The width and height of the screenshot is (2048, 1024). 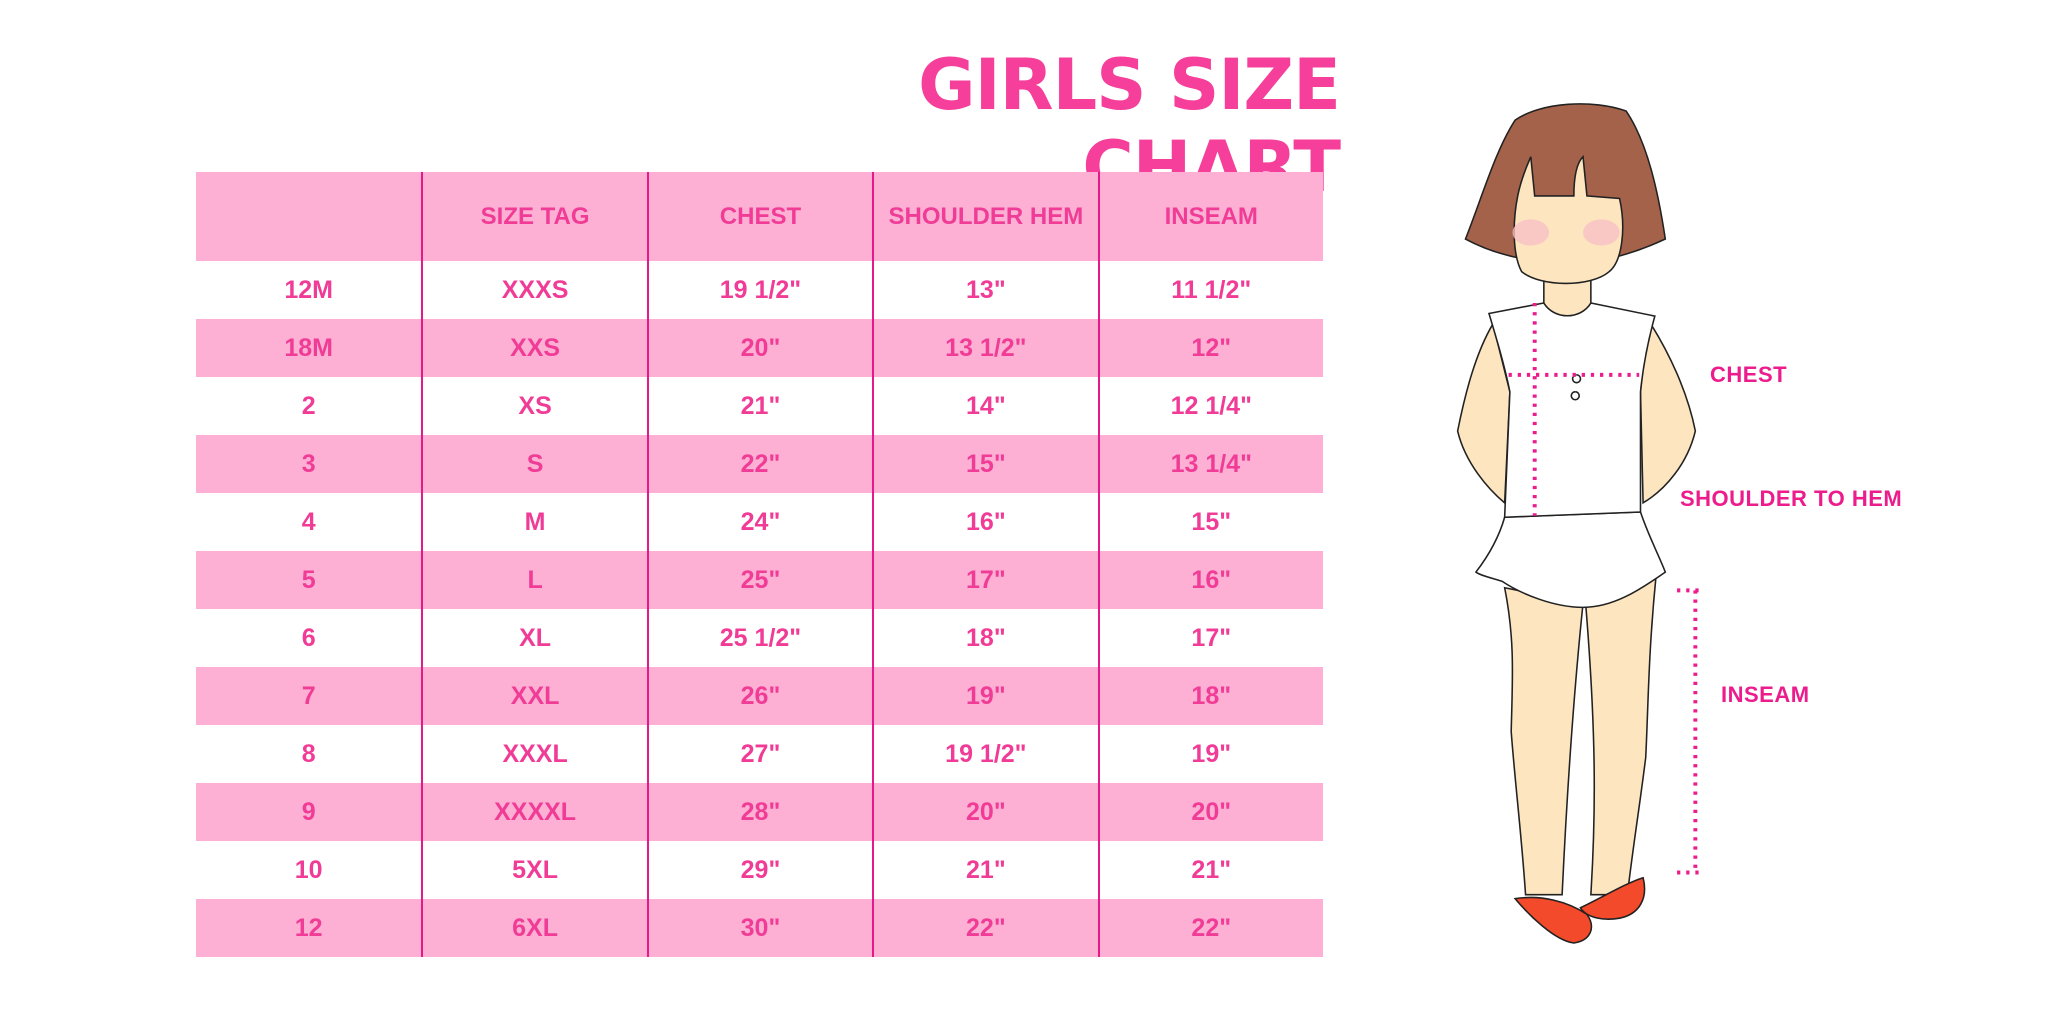 I want to click on cell-inseam: 16", so click(x=1210, y=580).